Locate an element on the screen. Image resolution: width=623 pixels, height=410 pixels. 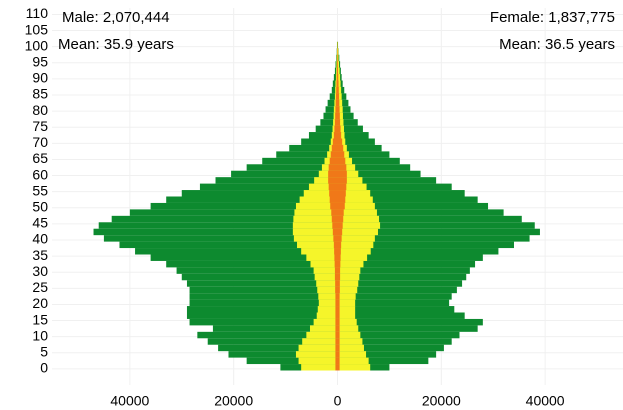
x-tick-label: 20000 is located at coordinates (233, 401).